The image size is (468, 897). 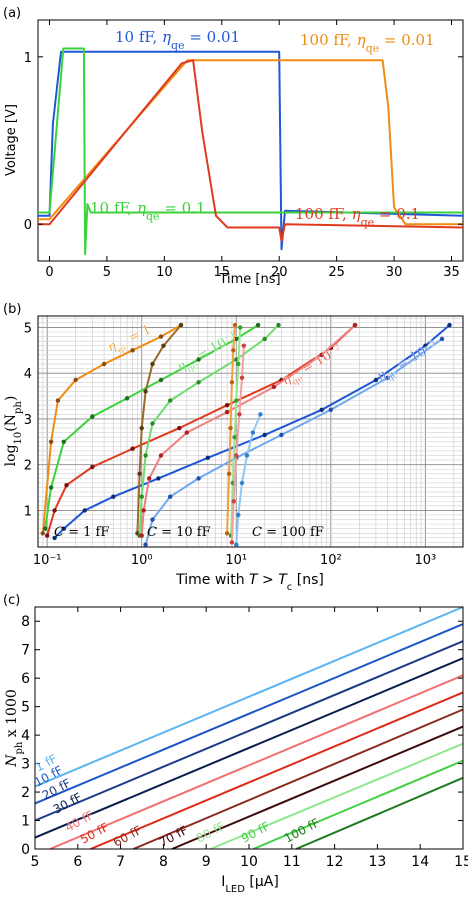 What do you see at coordinates (25, 651) in the screenshot?
I see `y-tick-label: 7` at bounding box center [25, 651].